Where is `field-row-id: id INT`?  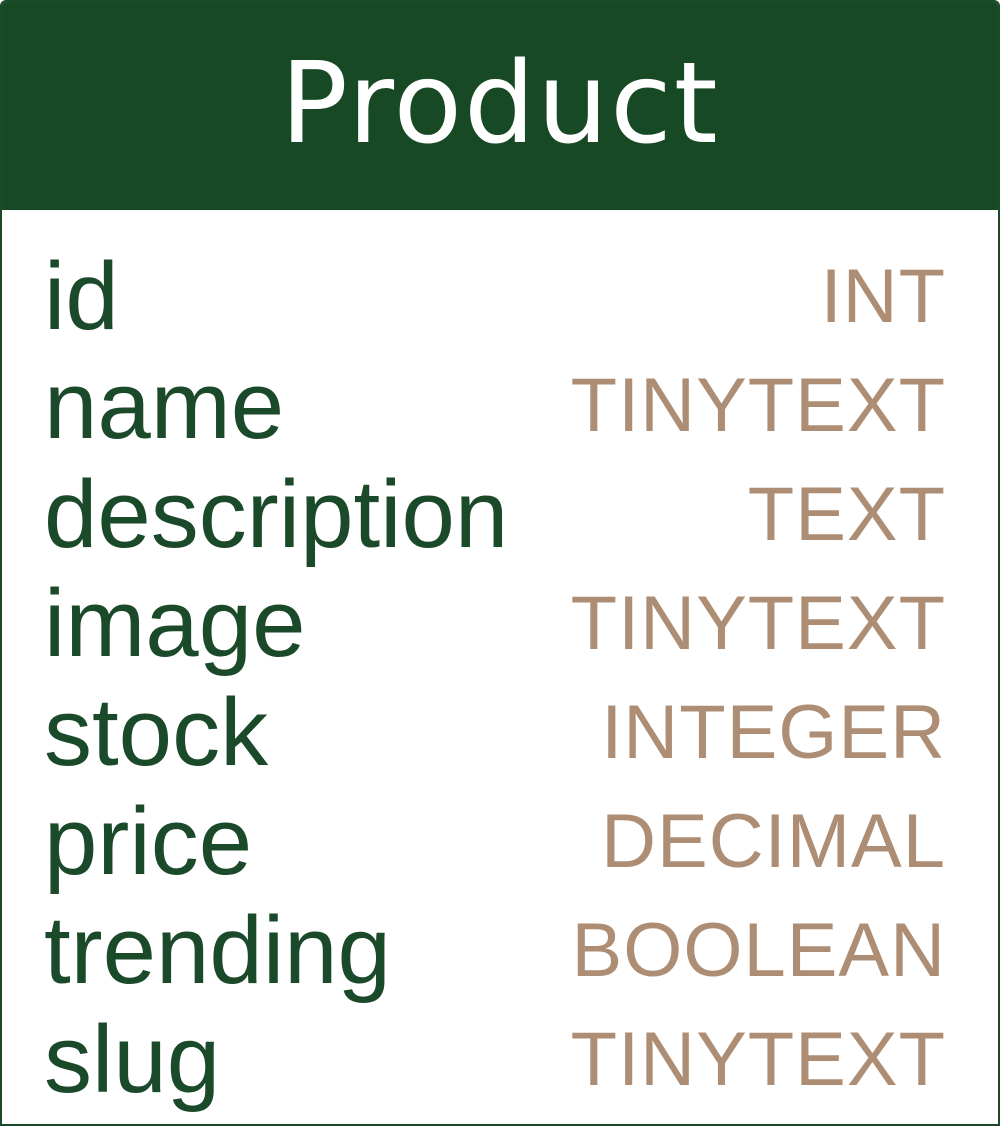
field-row-id: id INT is located at coordinates (500, 296).